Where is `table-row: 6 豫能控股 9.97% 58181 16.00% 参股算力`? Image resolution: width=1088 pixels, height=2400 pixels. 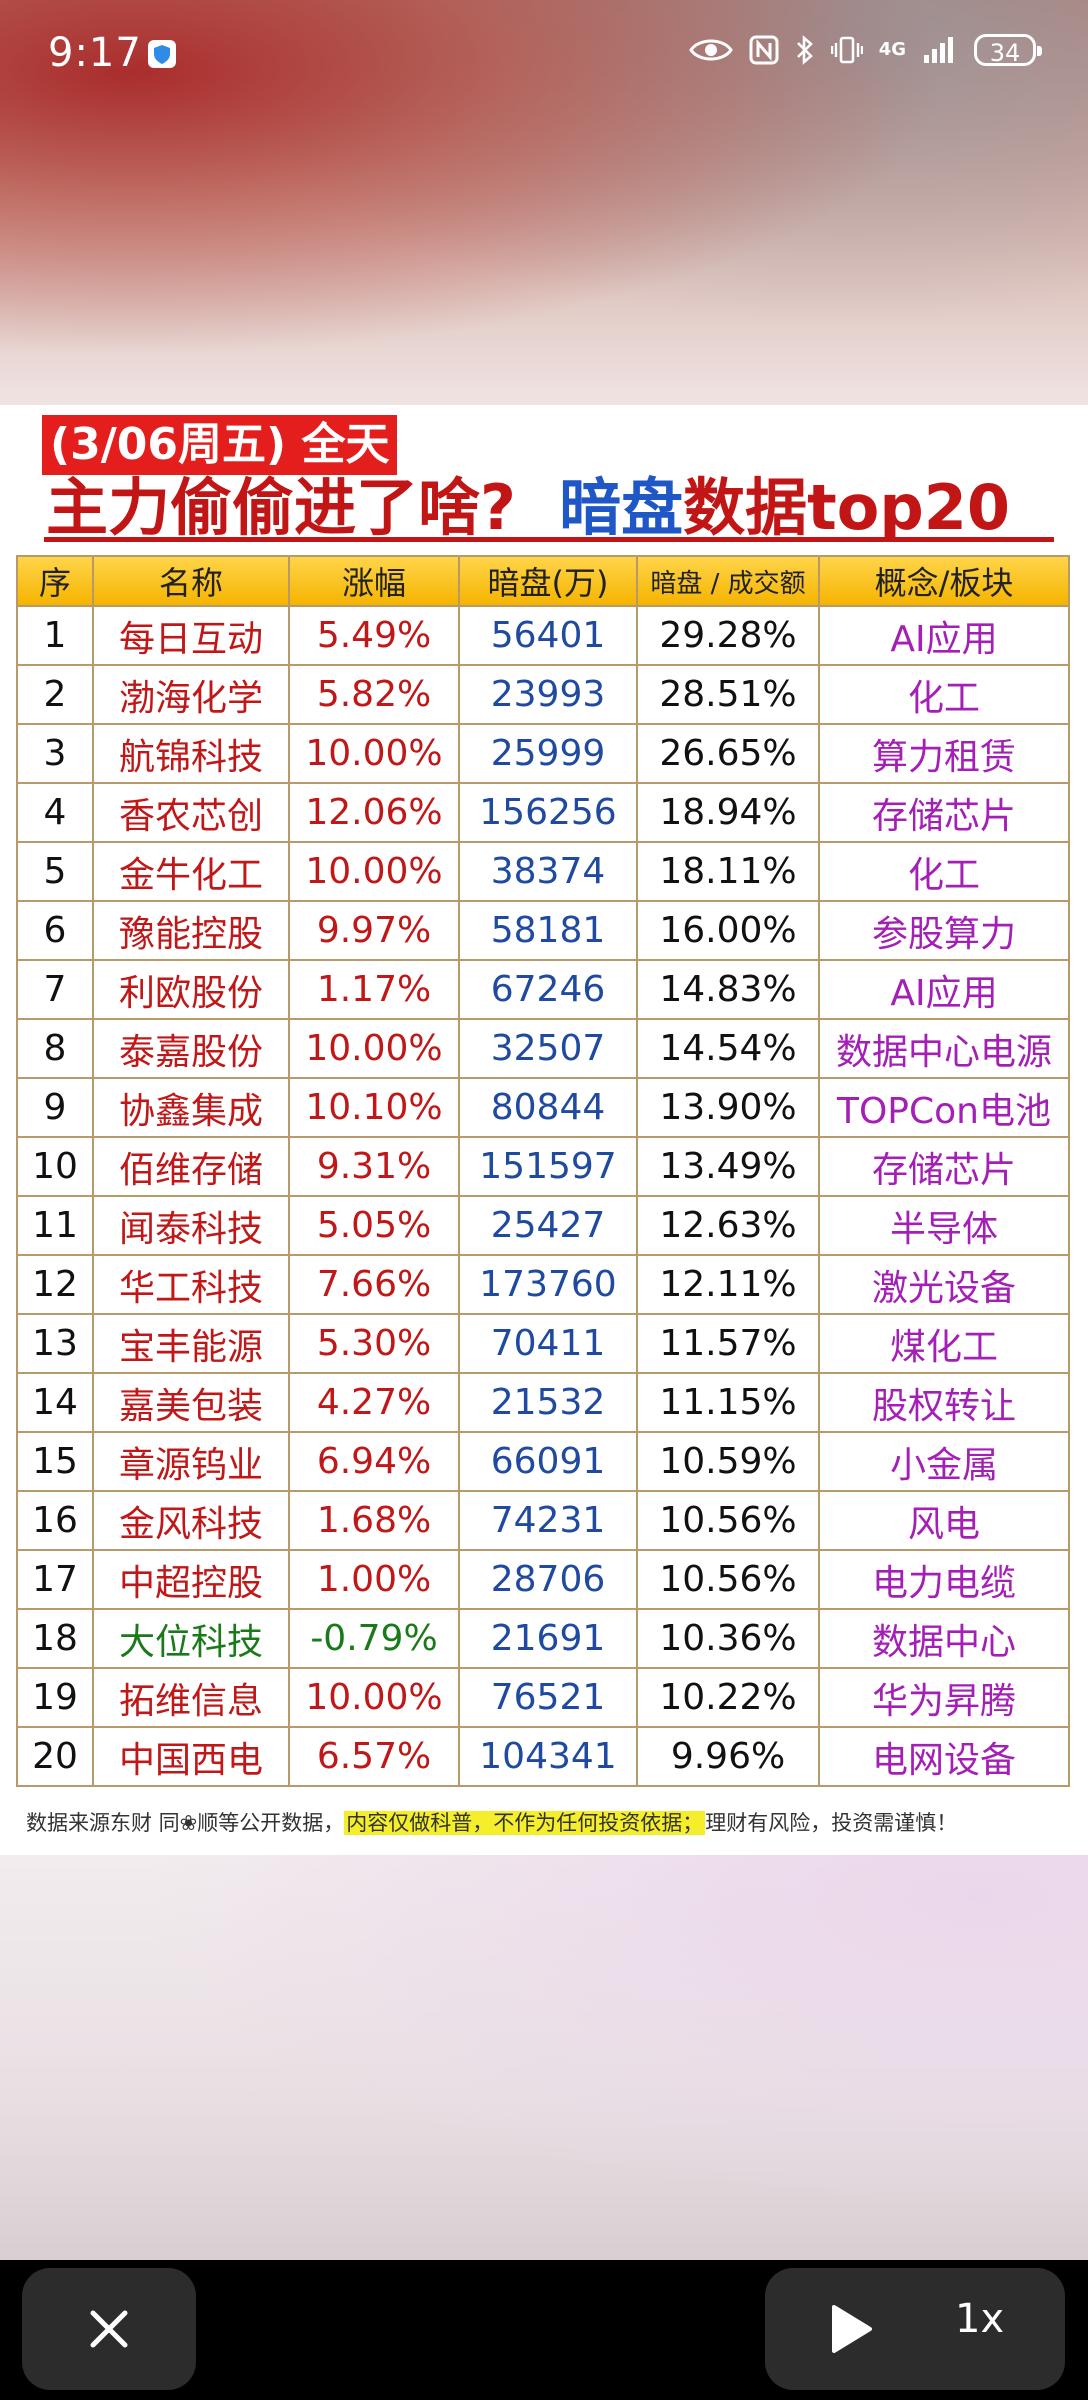 table-row: 6 豫能控股 9.97% 58181 16.00% 参股算力 is located at coordinates (543, 930).